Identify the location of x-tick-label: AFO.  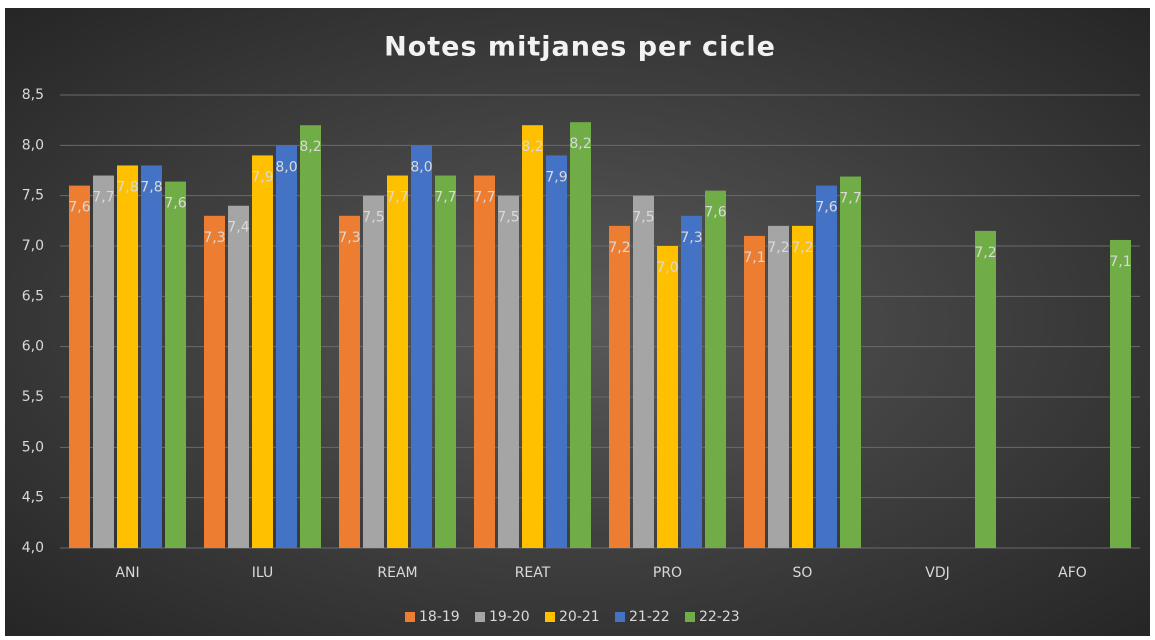
(1072, 573).